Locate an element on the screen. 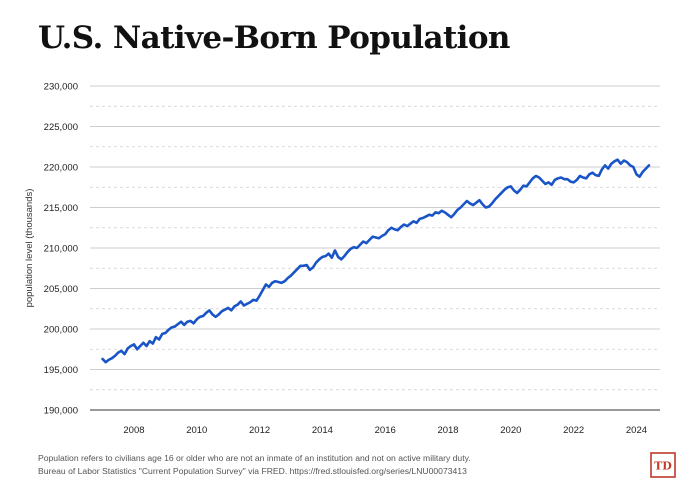 The height and width of the screenshot is (486, 700). logo-text: TD is located at coordinates (663, 466).